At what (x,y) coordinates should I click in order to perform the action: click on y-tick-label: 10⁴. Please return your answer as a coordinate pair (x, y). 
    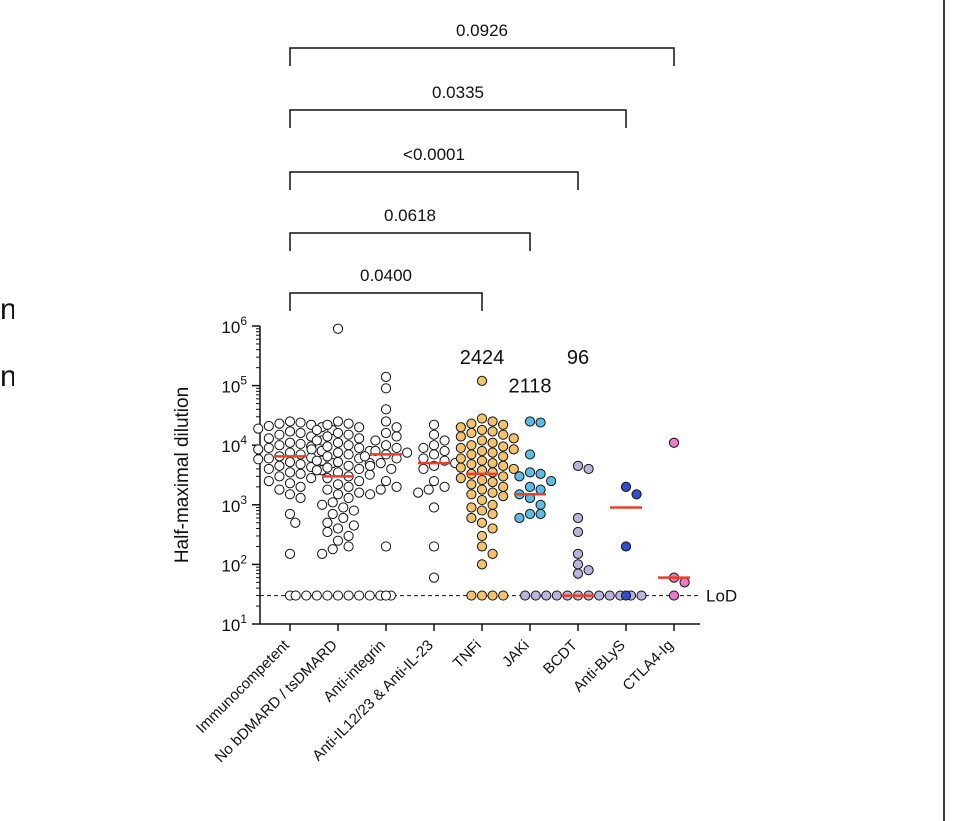
    Looking at the image, I should click on (234, 444).